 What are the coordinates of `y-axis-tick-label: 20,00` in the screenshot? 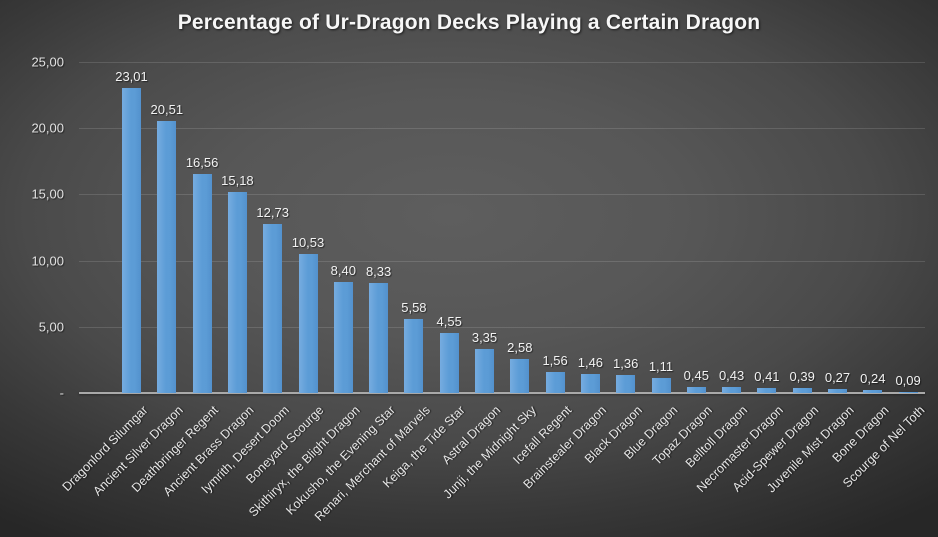 It's located at (47, 128).